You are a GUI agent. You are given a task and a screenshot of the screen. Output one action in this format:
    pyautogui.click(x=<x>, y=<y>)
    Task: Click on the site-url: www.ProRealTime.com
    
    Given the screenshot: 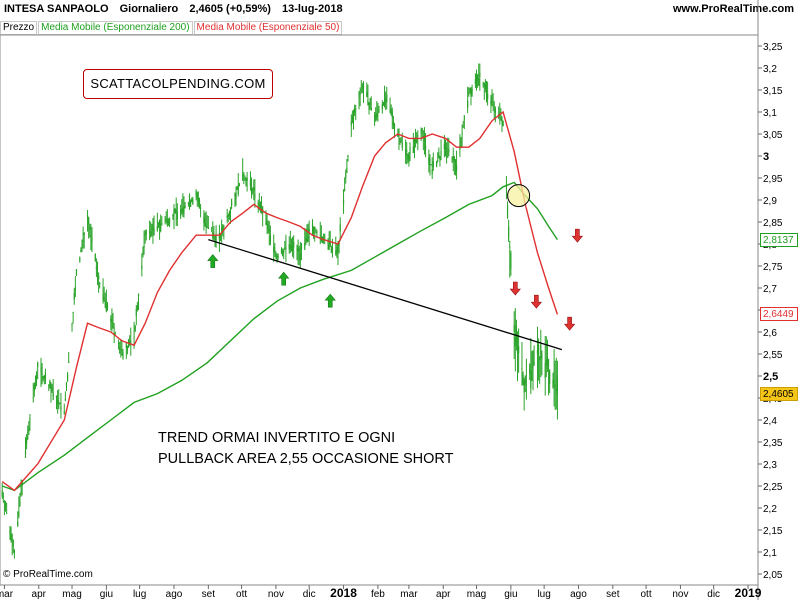 What is the action you would take?
    pyautogui.click(x=733, y=9)
    